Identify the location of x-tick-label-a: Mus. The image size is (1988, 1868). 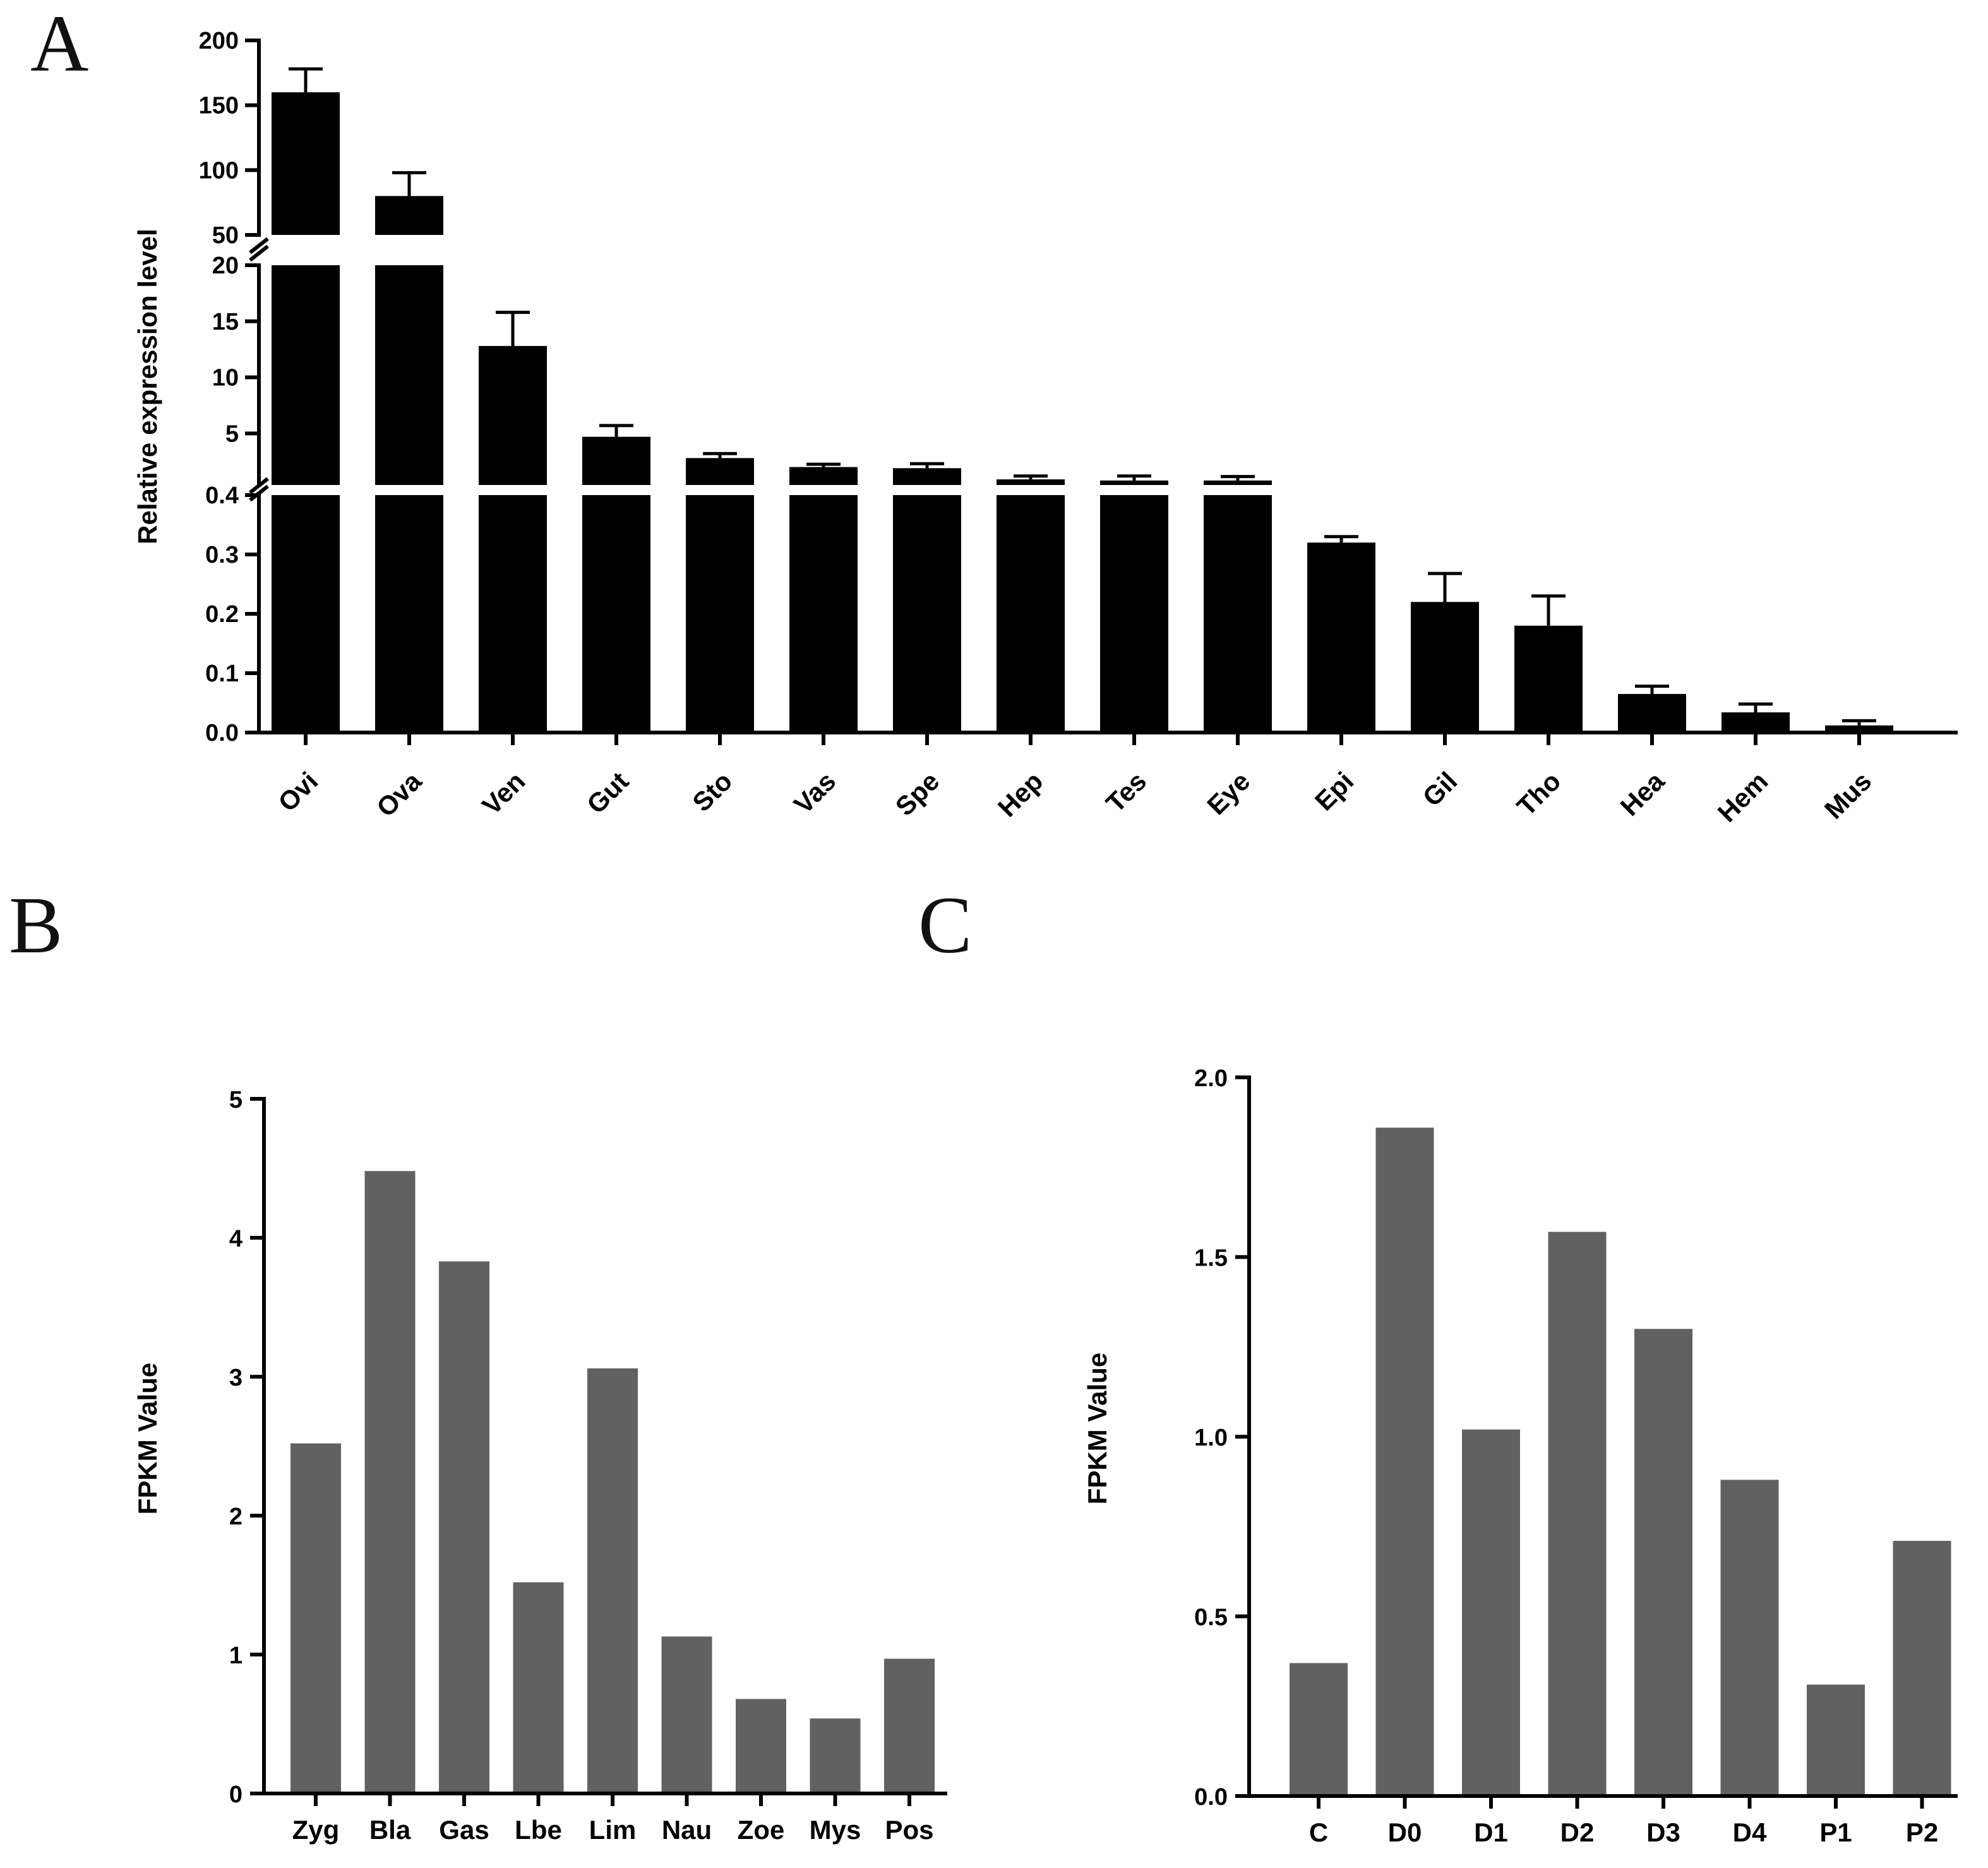
(1848, 795).